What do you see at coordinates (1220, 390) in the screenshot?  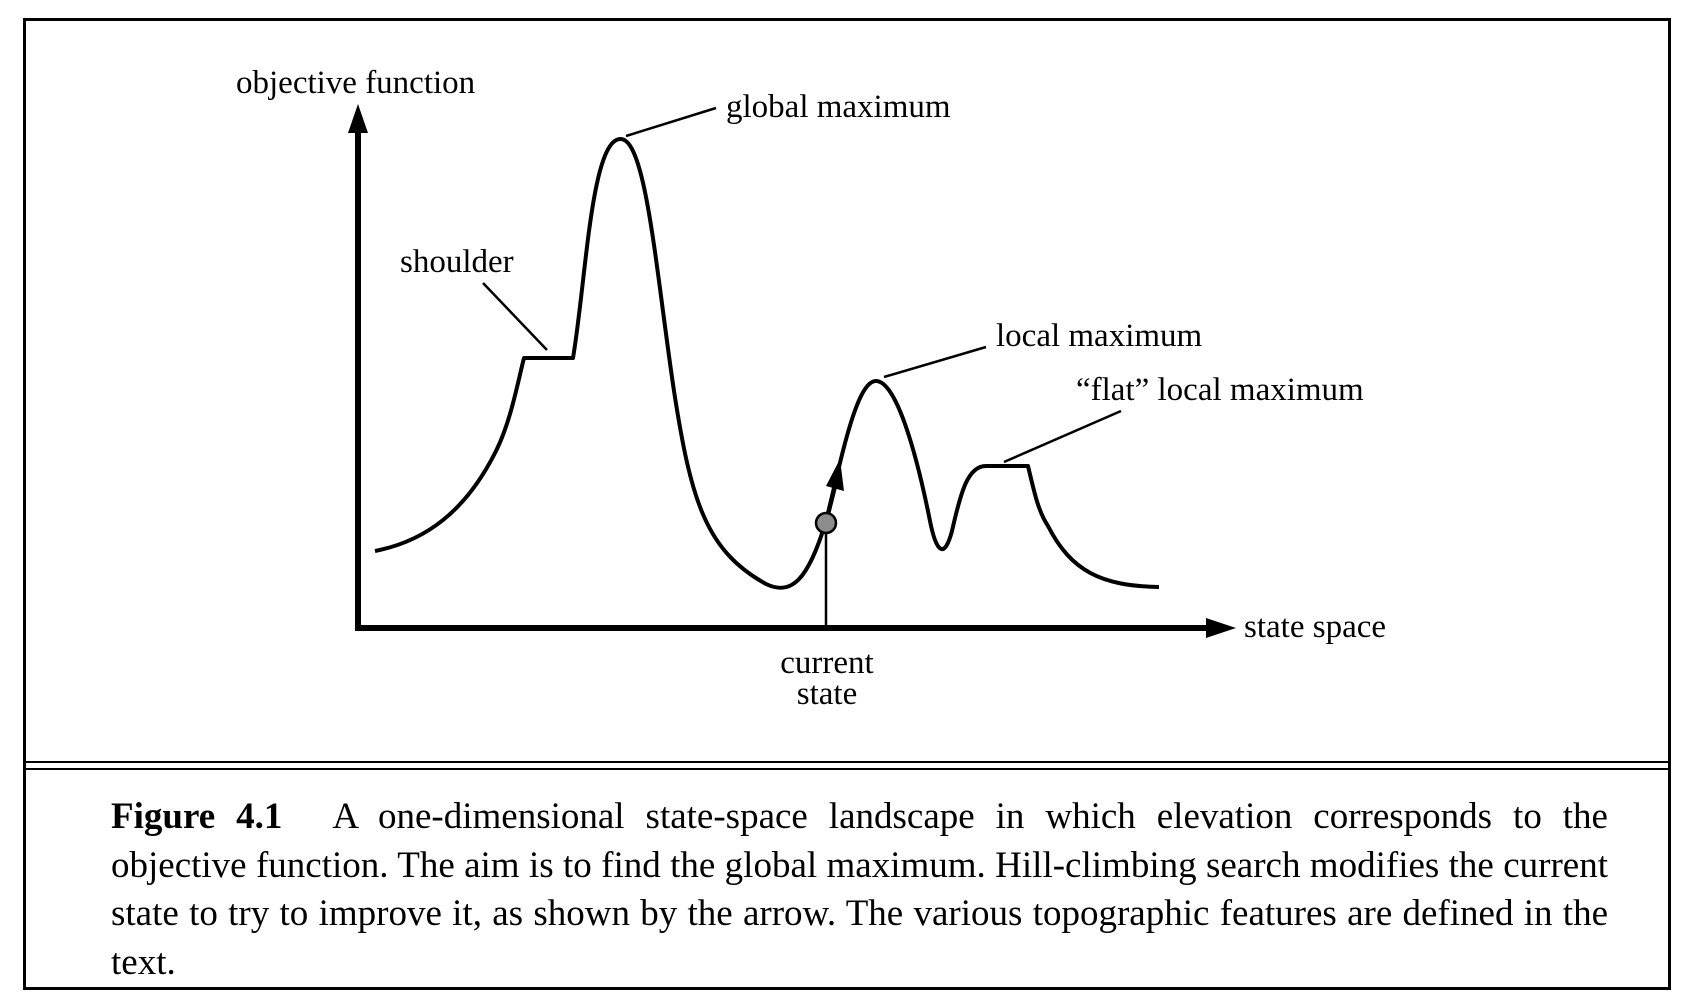 I see `flat-local-maximum-label: “flat” local maximum` at bounding box center [1220, 390].